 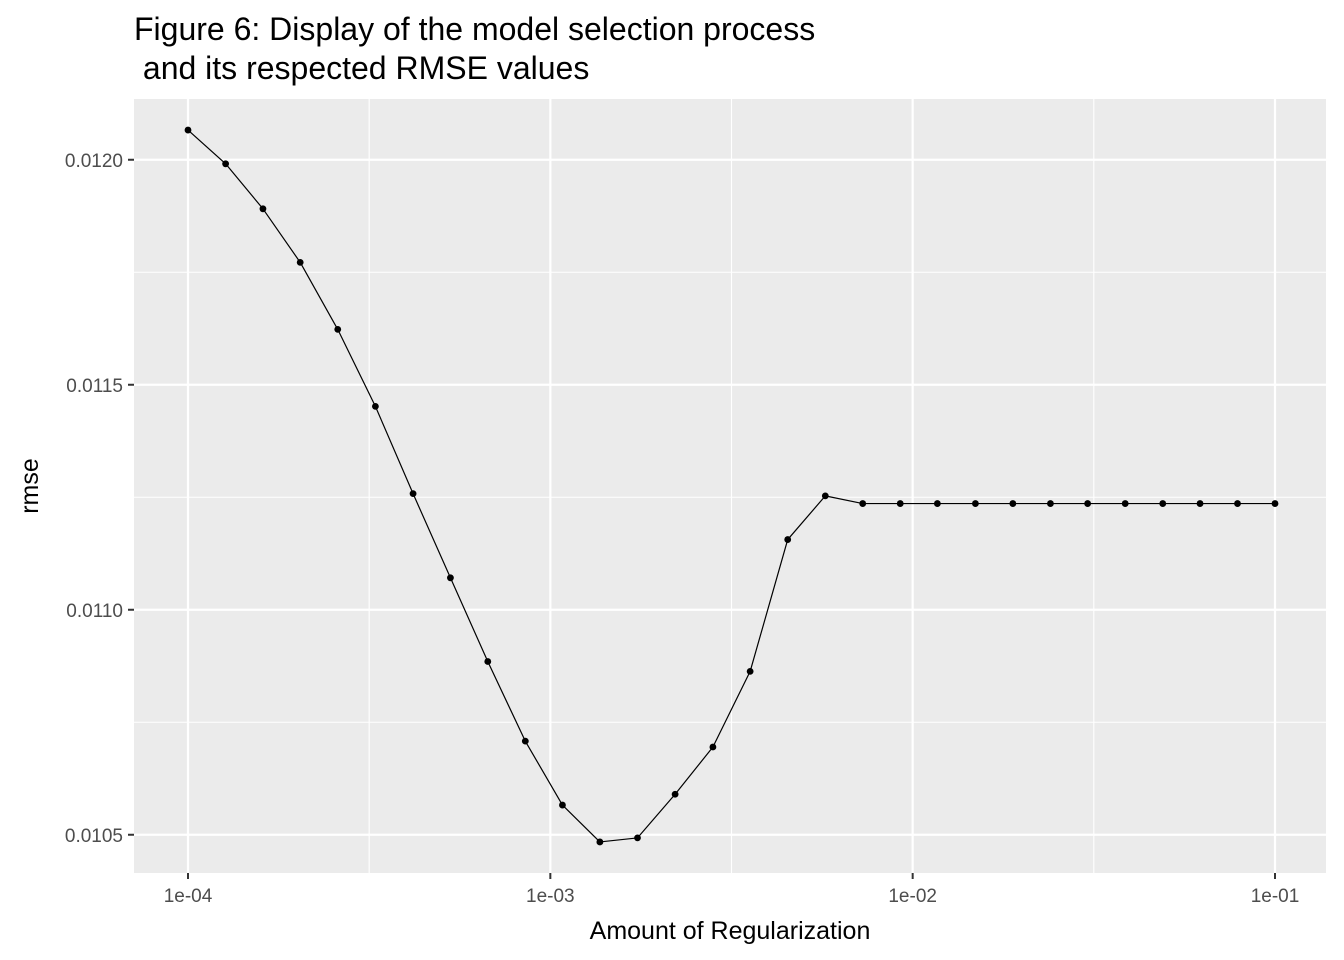 What do you see at coordinates (94, 161) in the screenshot?
I see `y-tick-label: 0.0120` at bounding box center [94, 161].